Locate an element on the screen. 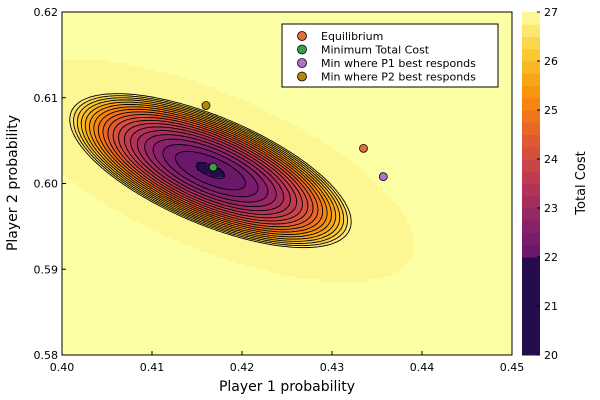 This screenshot has width=600, height=400. marker-minimum-total-cost is located at coordinates (213, 167).